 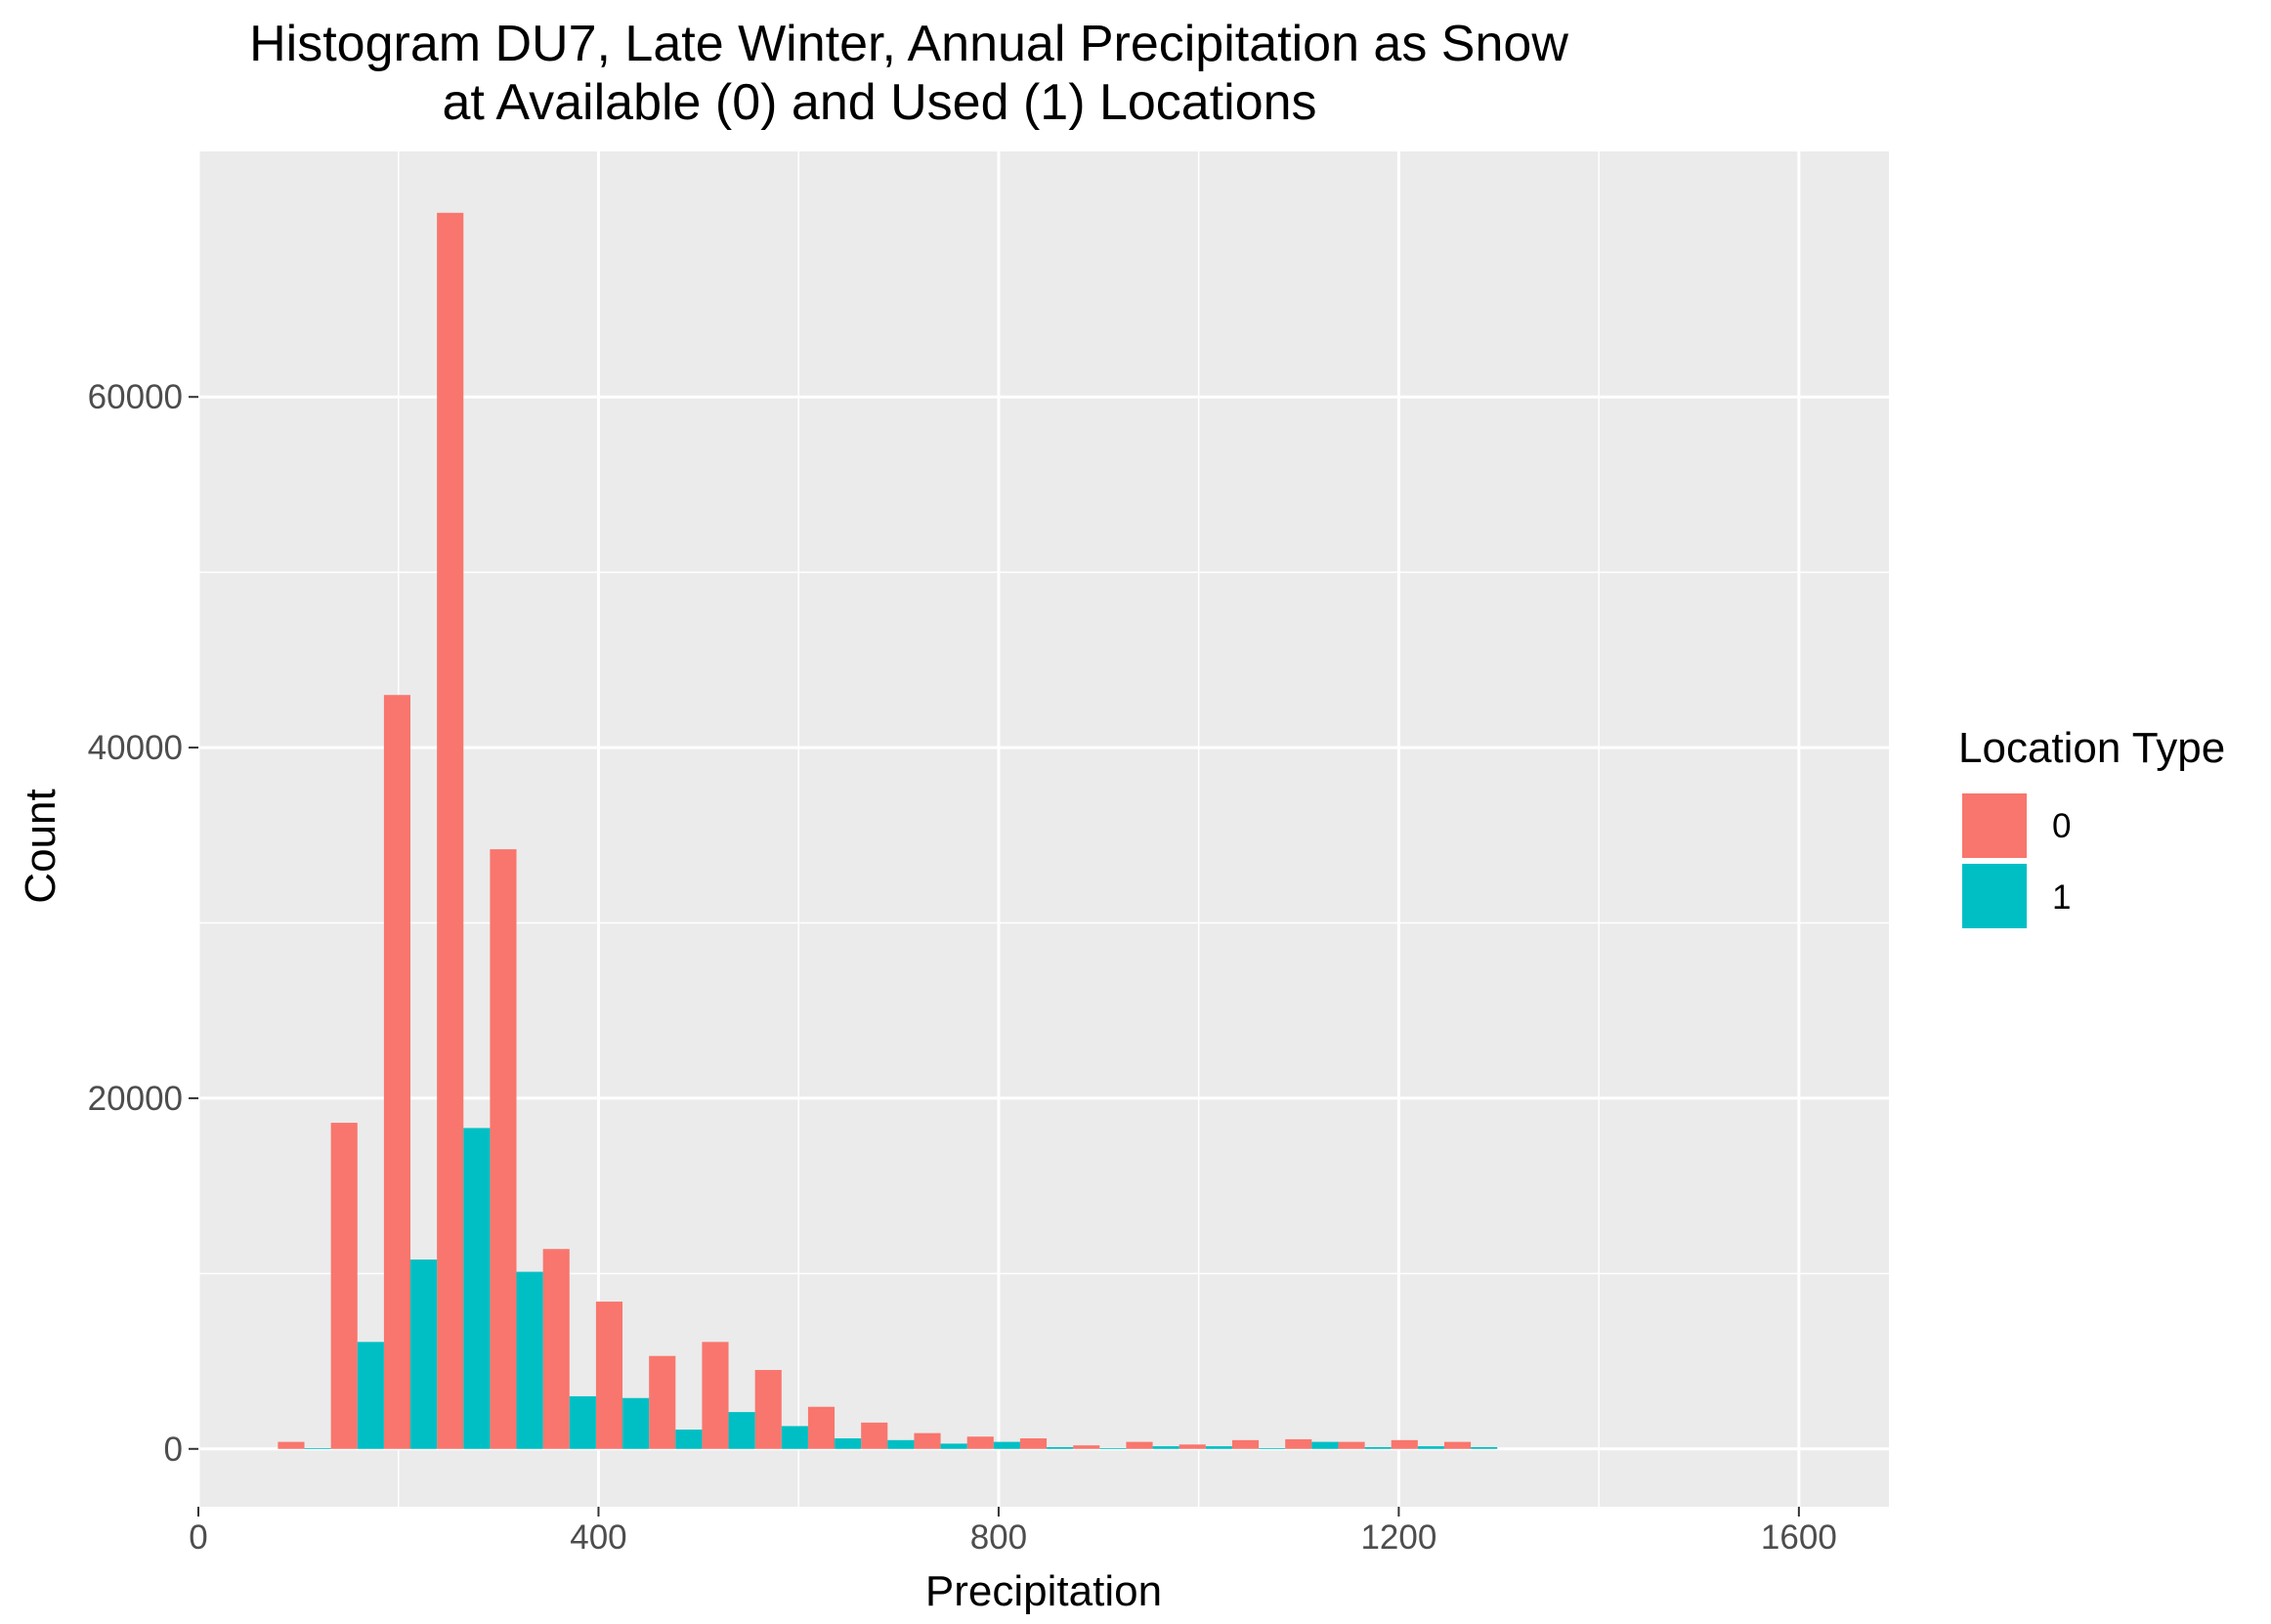 What do you see at coordinates (1799, 1538) in the screenshot?
I see `x-tick-label: 1600` at bounding box center [1799, 1538].